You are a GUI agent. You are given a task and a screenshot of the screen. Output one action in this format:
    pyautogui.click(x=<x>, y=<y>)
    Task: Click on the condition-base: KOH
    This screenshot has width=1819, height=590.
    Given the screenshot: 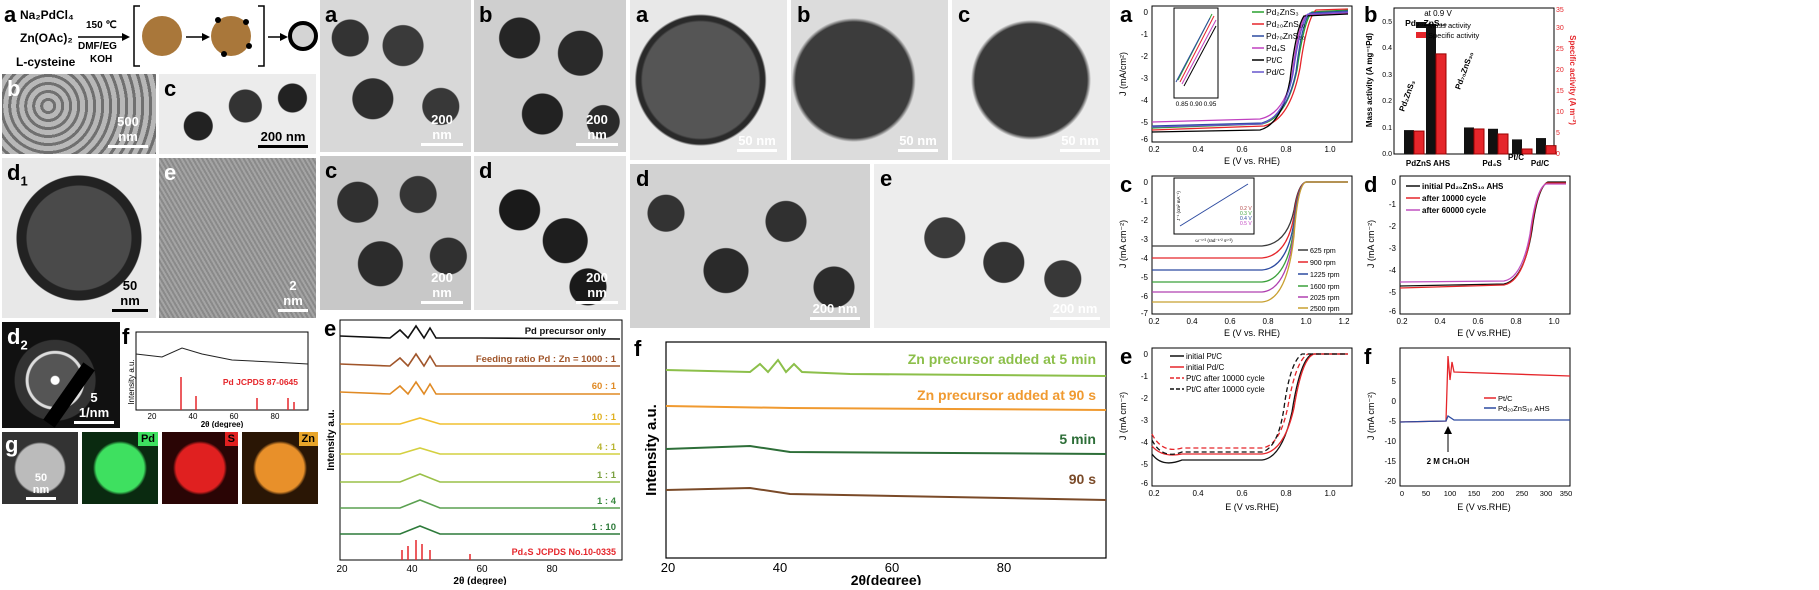 What is the action you would take?
    pyautogui.click(x=101, y=59)
    